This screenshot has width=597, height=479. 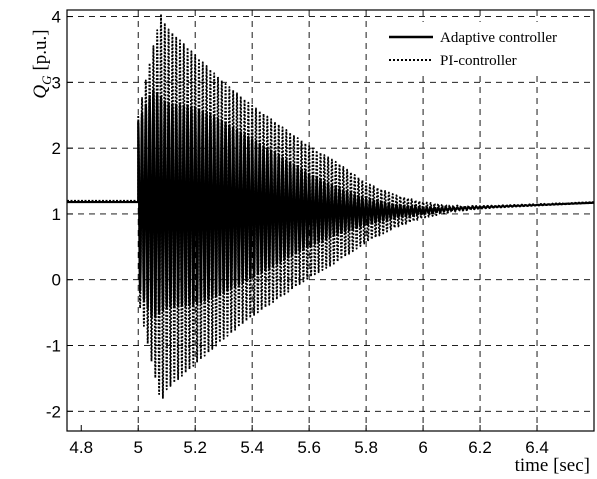 I want to click on y-tick-label: -2, so click(x=53, y=411).